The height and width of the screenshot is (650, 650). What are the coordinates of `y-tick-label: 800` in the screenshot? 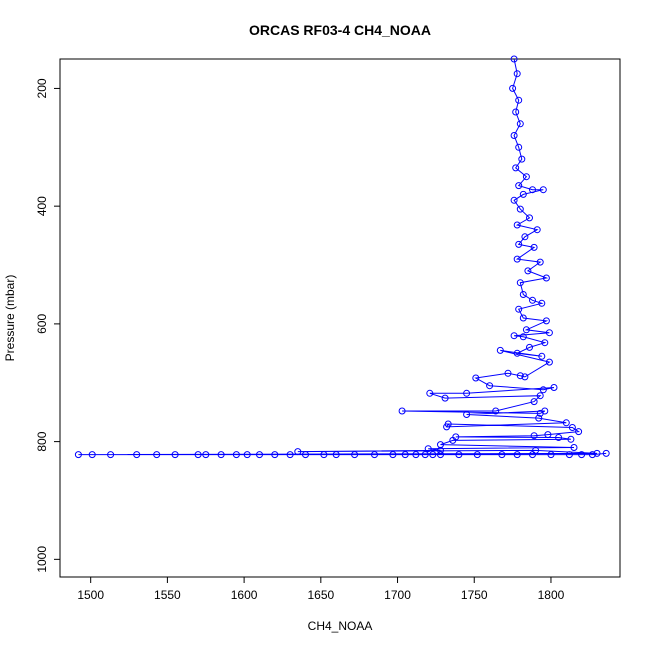 It's located at (42, 441).